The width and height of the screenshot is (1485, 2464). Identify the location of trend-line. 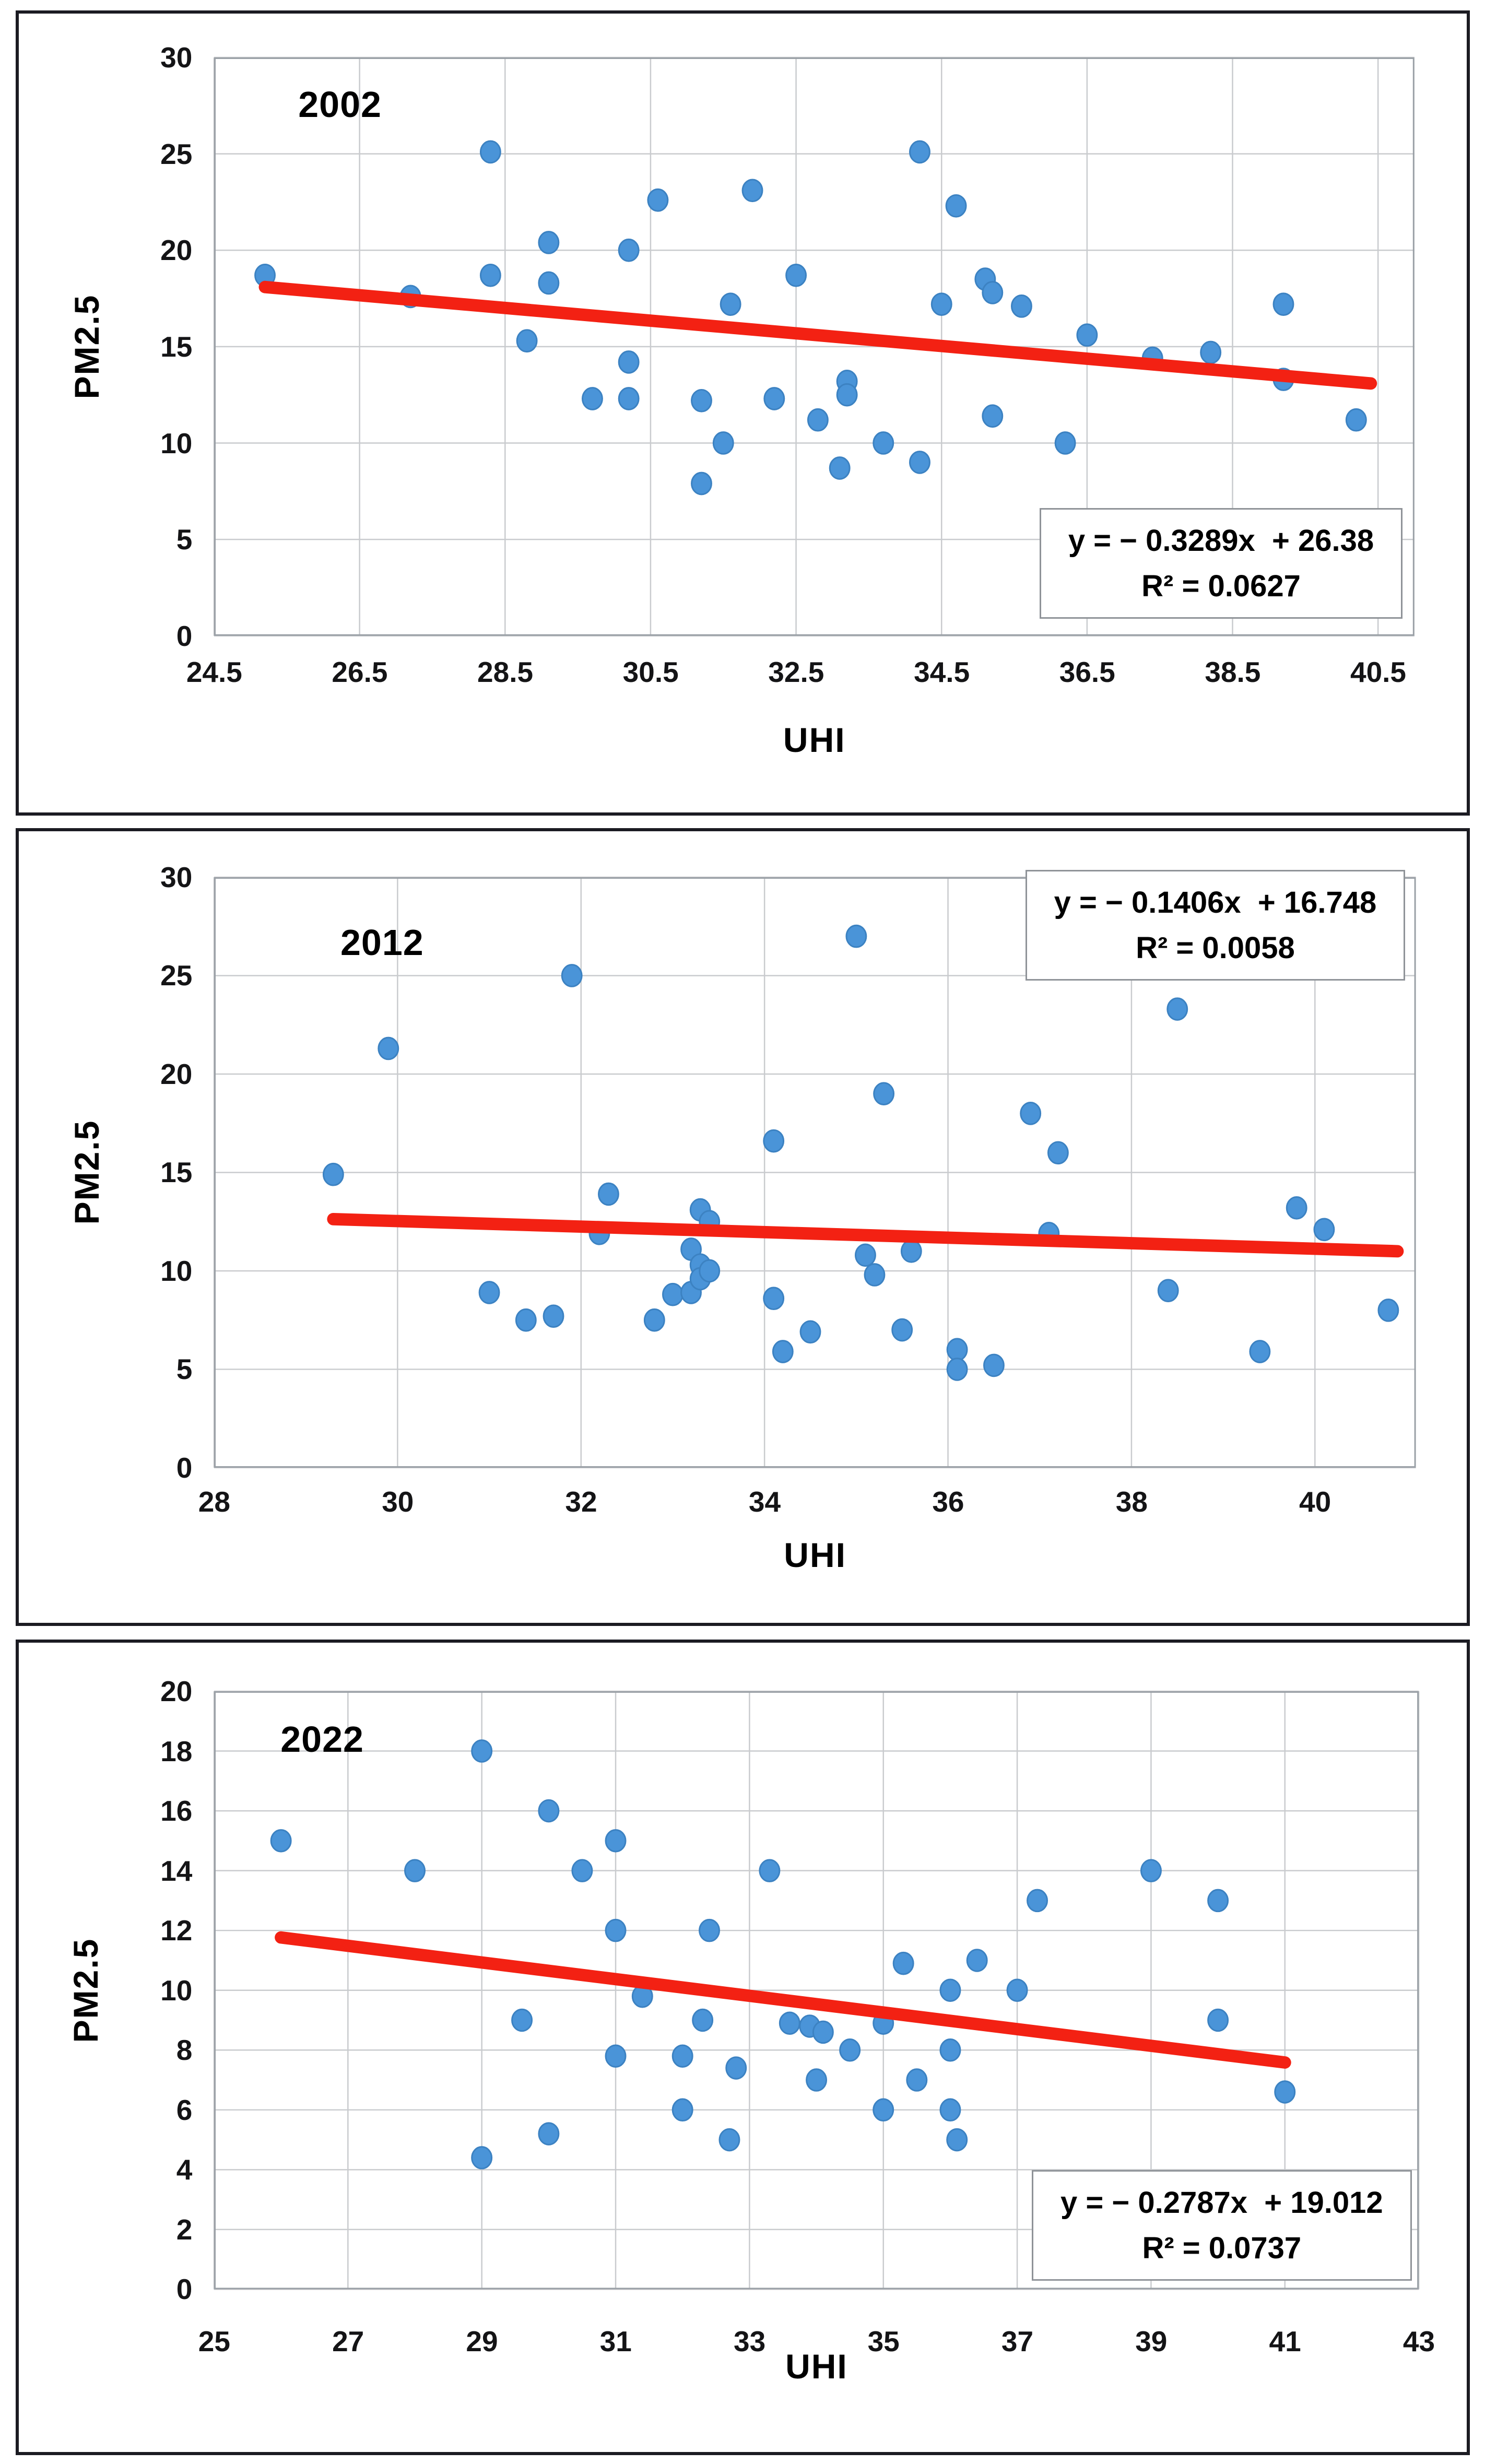
(817, 335).